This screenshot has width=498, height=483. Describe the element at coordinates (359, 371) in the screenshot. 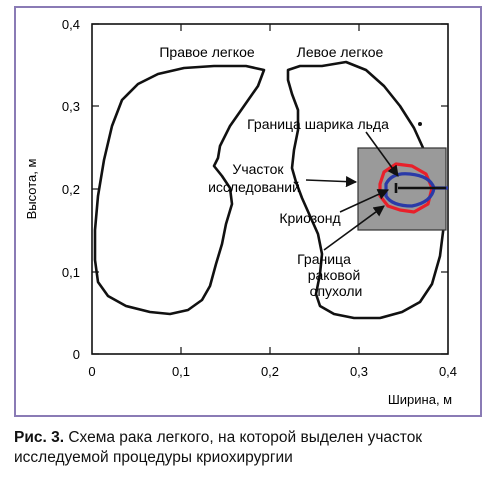

I see `x-tick-label: 0,3` at that location.